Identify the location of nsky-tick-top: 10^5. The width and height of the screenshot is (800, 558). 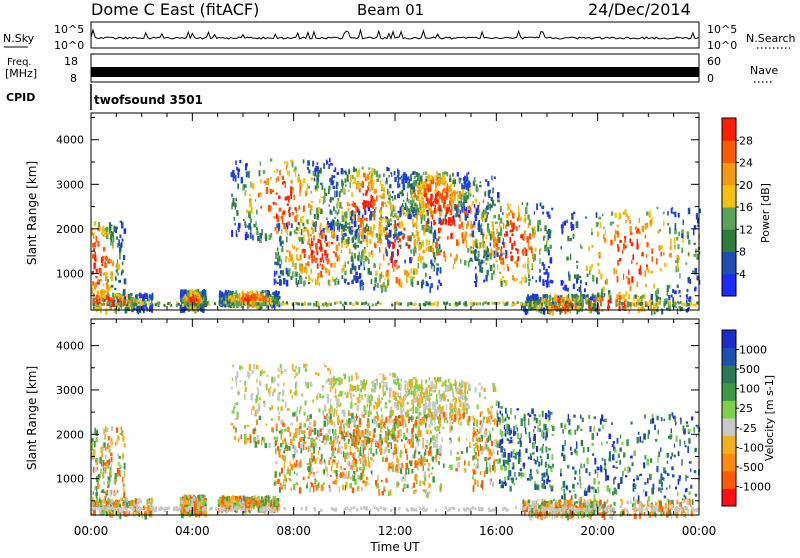
(69, 29).